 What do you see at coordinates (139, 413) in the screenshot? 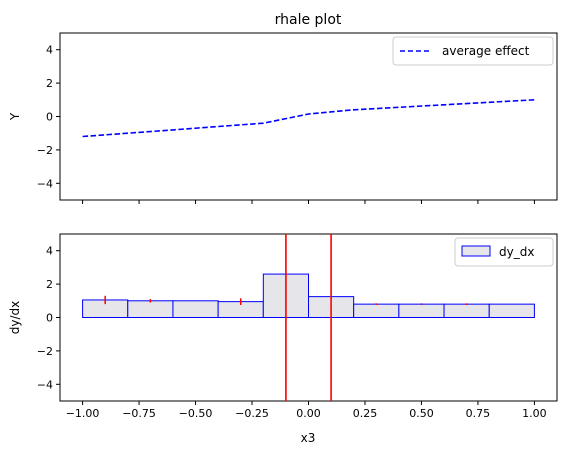
I see `bottom-x-tick-label: −0.75` at bounding box center [139, 413].